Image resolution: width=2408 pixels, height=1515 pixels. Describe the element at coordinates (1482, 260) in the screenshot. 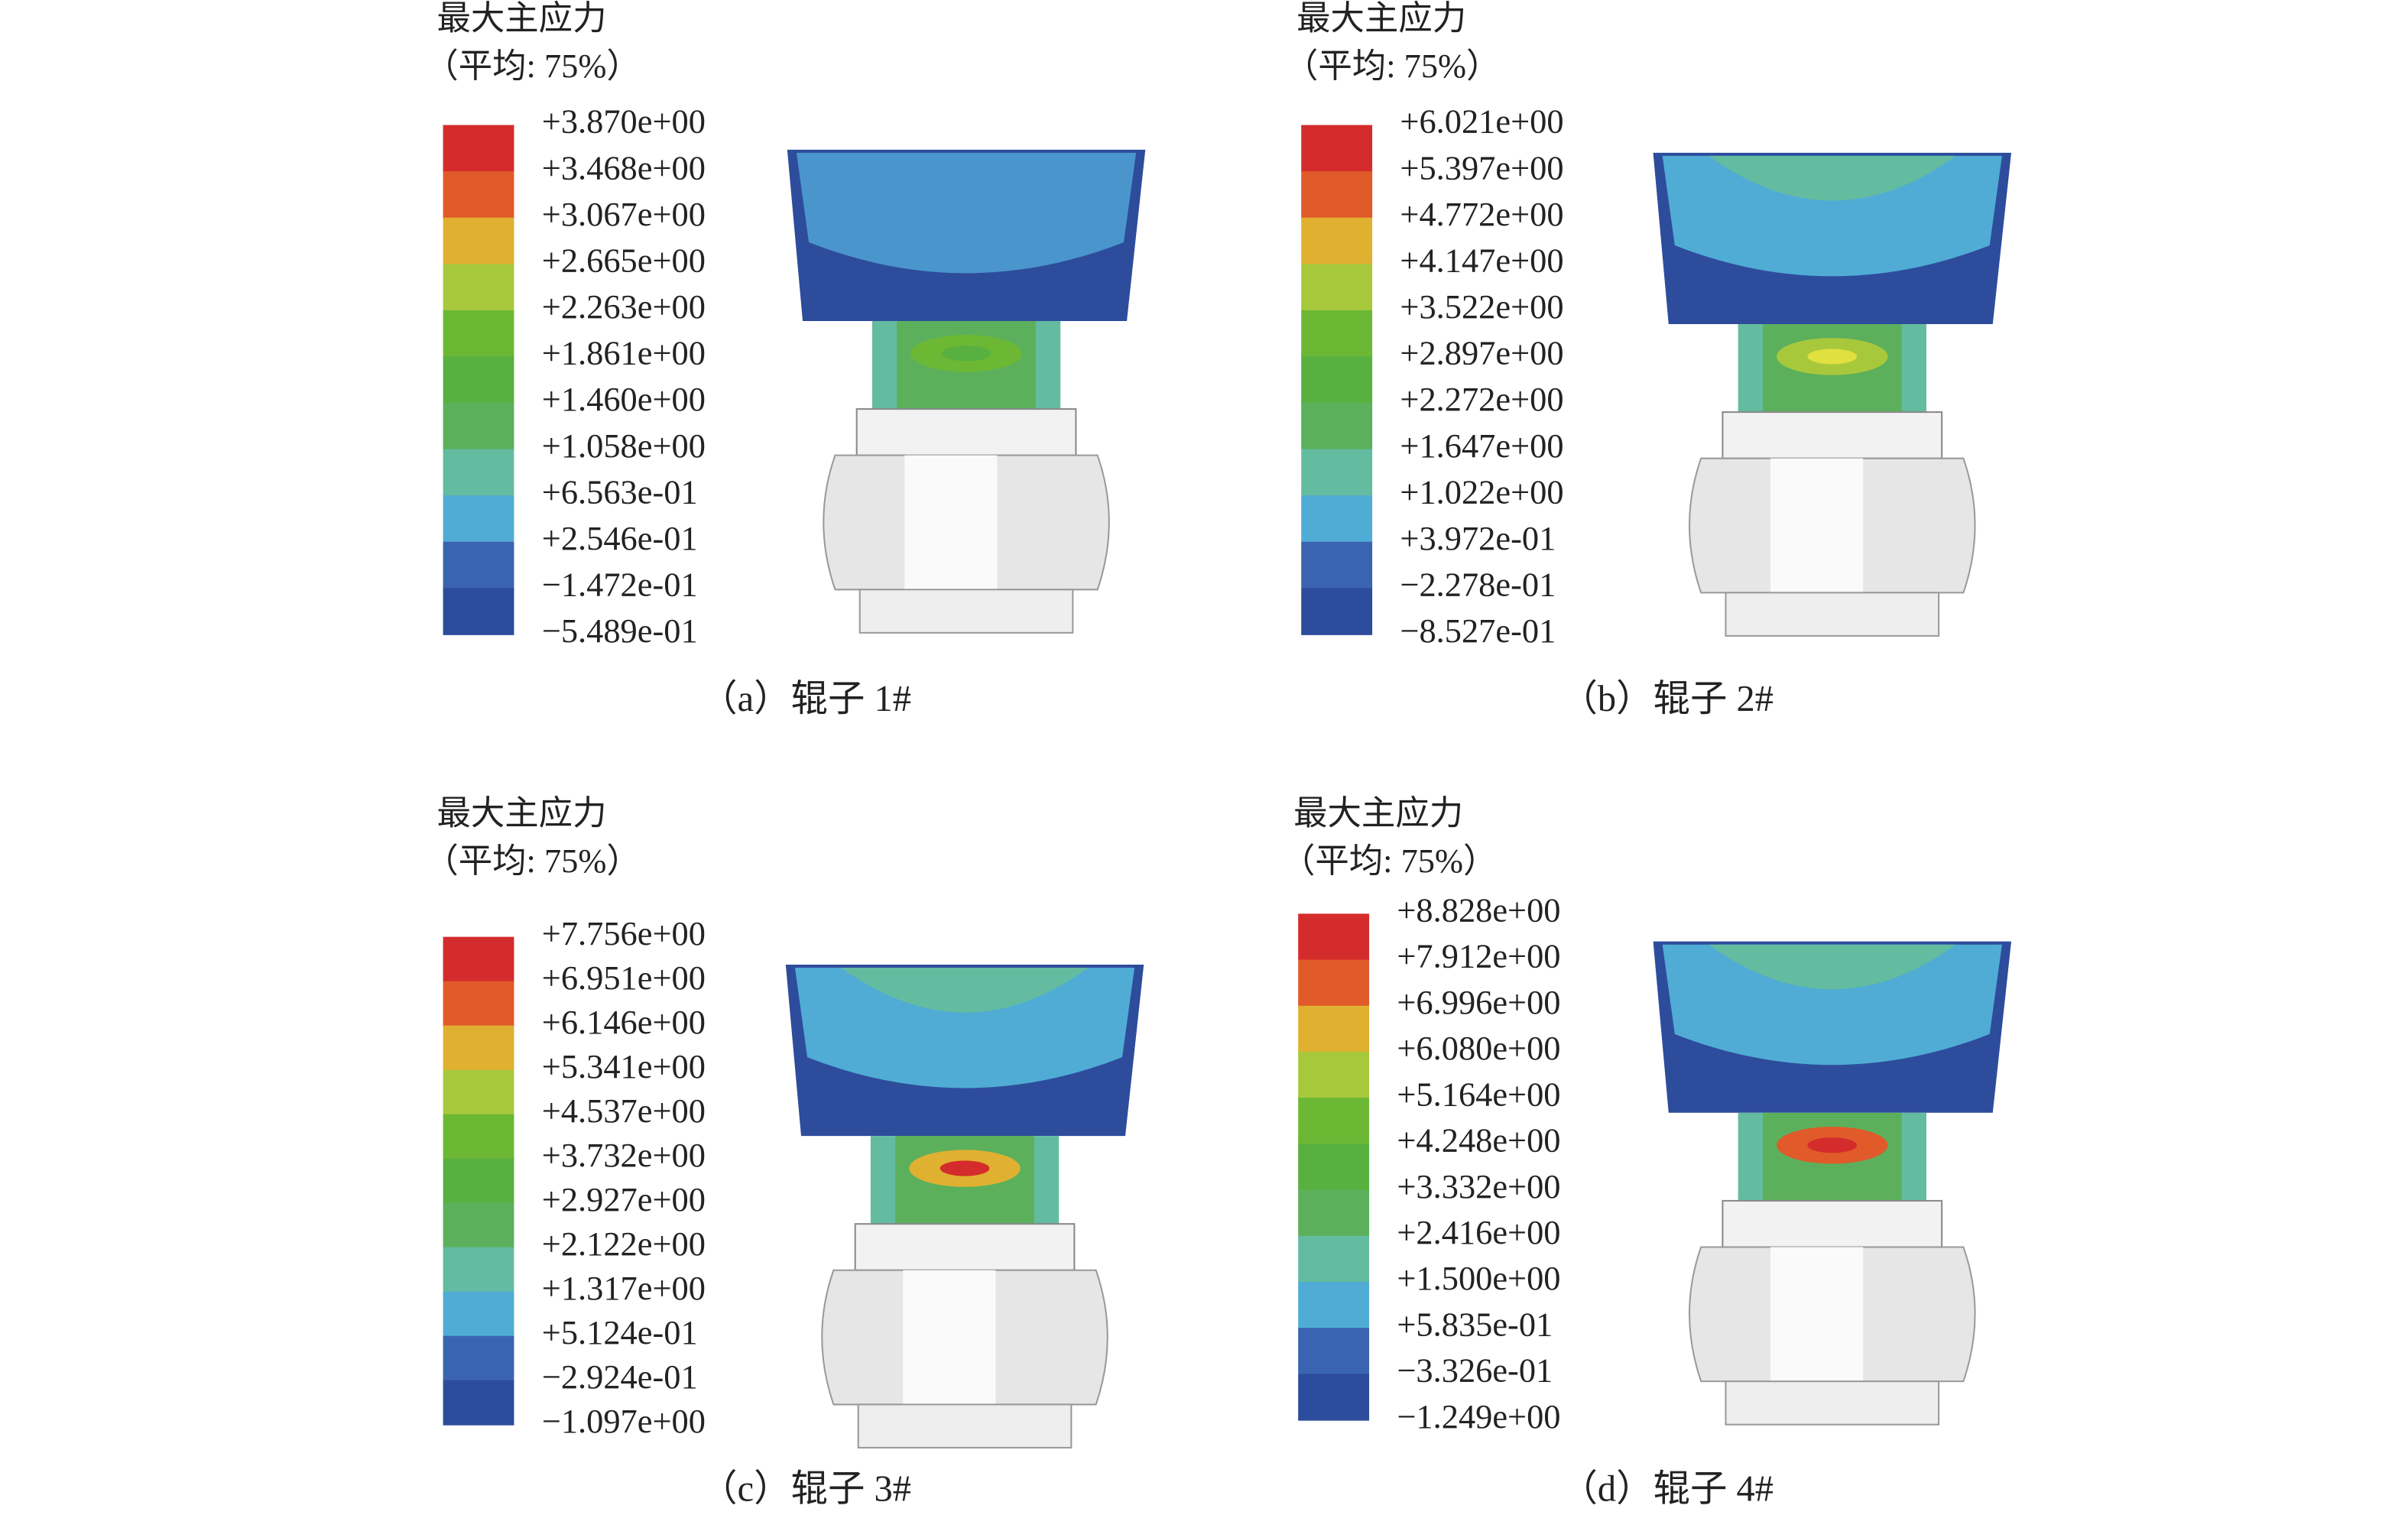

I see `legend-label: +4.147e+00` at that location.